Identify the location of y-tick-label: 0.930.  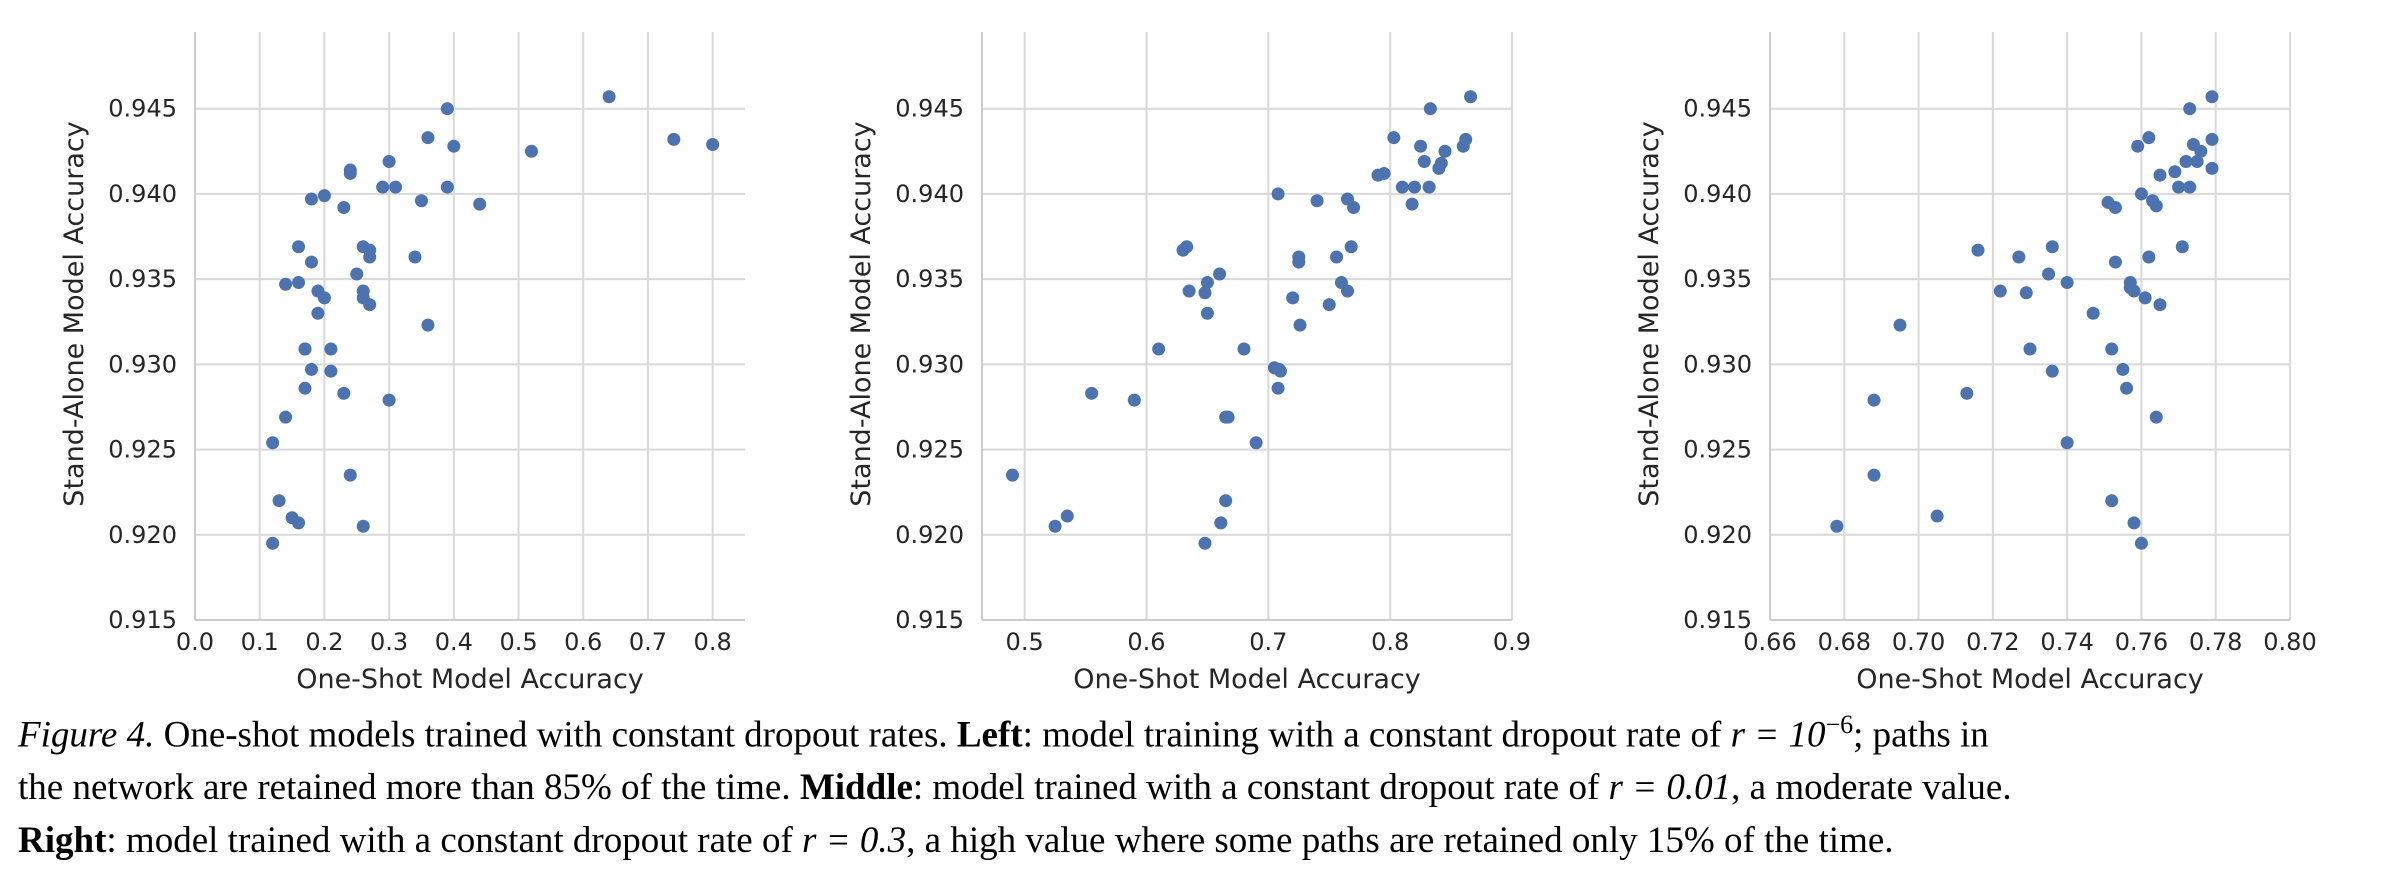
(142, 364).